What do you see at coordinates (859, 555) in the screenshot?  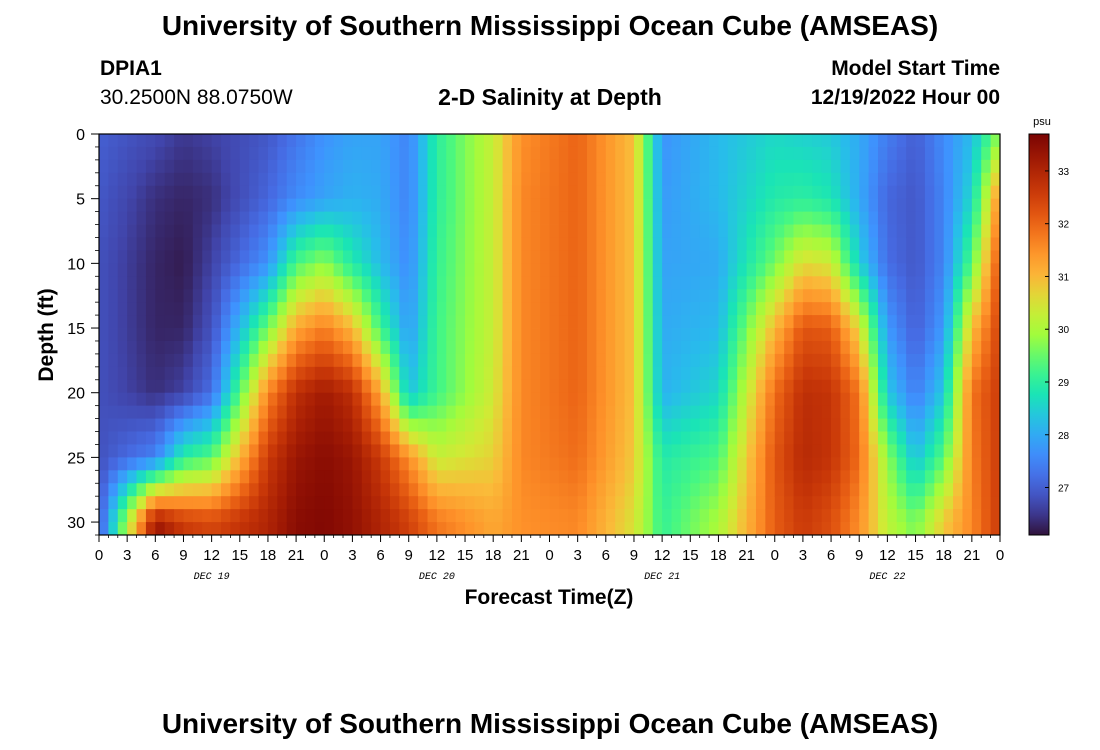 I see `x-tick-label: 9` at bounding box center [859, 555].